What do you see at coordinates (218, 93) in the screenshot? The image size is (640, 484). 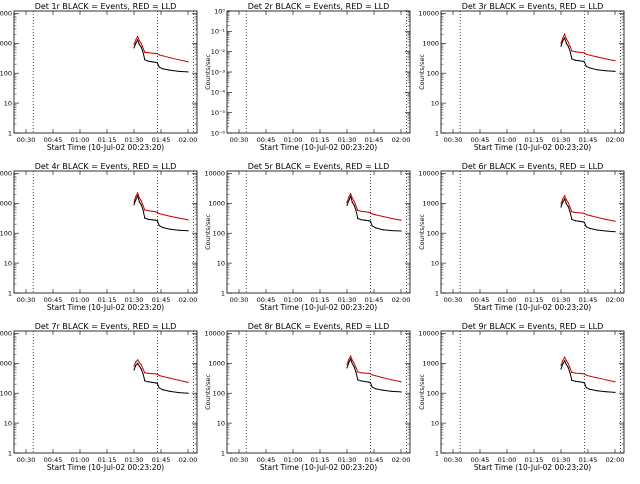 I see `y-tick-label: 10⁻⁴` at bounding box center [218, 93].